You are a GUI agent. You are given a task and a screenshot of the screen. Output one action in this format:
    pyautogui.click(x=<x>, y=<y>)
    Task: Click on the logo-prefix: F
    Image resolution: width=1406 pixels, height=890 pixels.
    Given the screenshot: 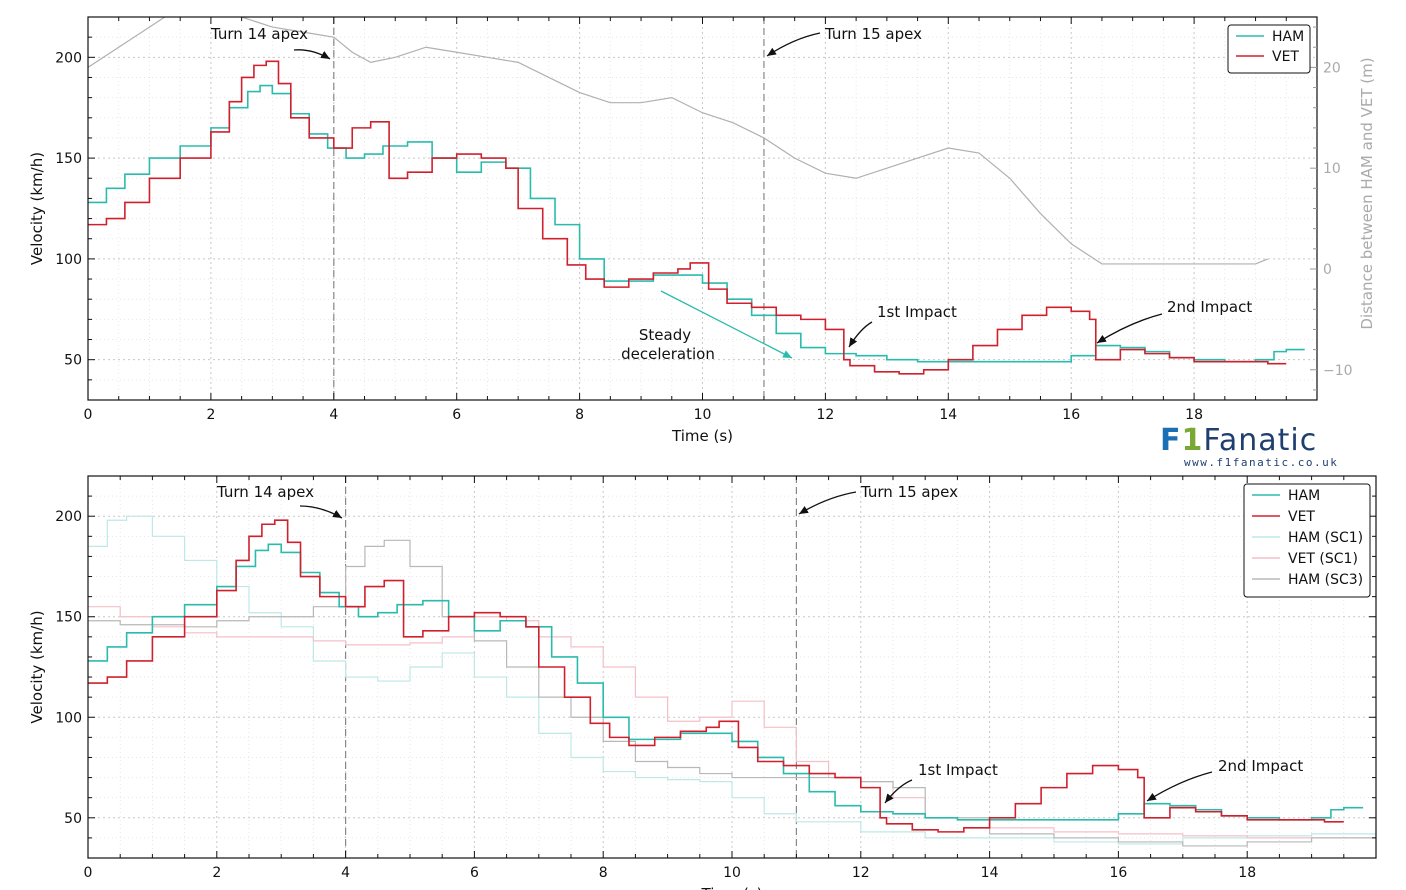 What is the action you would take?
    pyautogui.click(x=1171, y=440)
    